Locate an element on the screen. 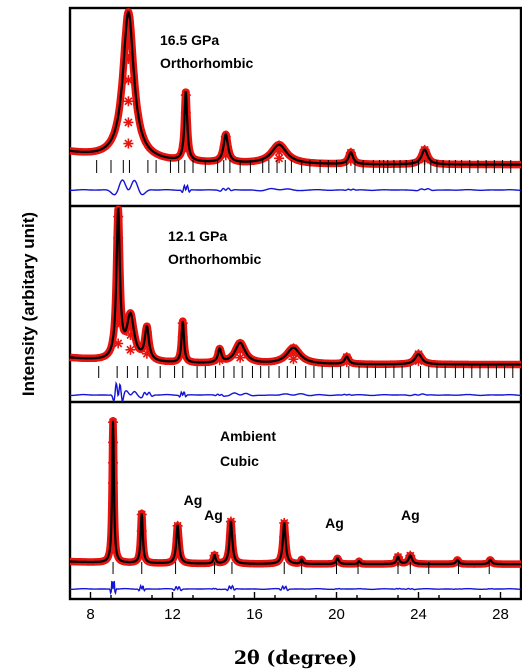 Image resolution: width=522 pixels, height=671 pixels. panel-12-1-gpa-difference-series is located at coordinates (295, 391).